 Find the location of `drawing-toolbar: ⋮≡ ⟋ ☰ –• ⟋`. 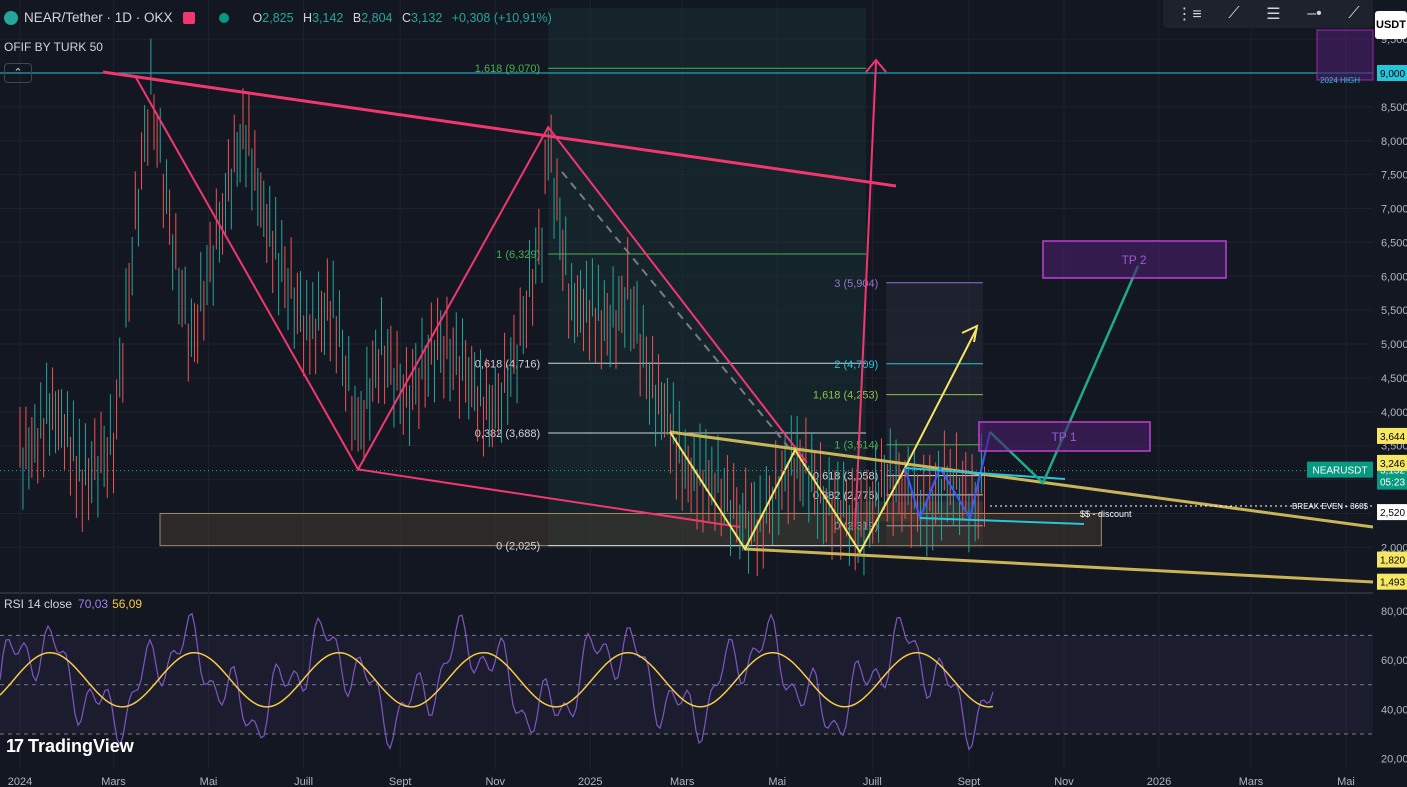

drawing-toolbar: ⋮≡ ⟋ ☰ –• ⟋ is located at coordinates (1268, 14).